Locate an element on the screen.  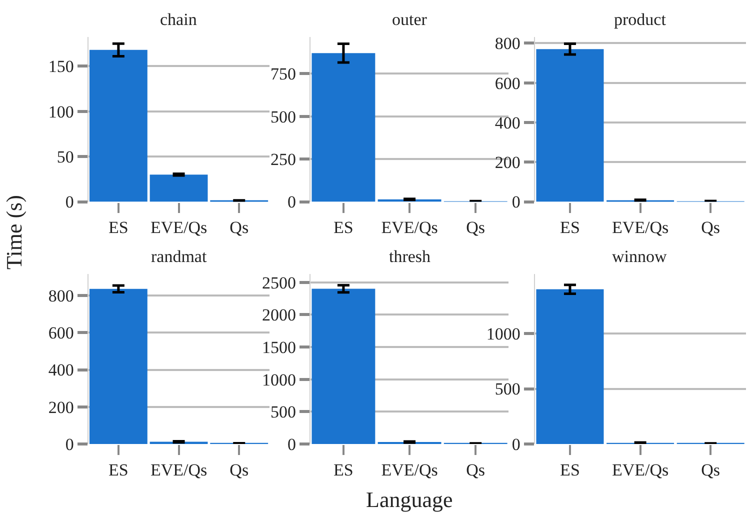
y-tick-label: 2500 is located at coordinates (279, 282).